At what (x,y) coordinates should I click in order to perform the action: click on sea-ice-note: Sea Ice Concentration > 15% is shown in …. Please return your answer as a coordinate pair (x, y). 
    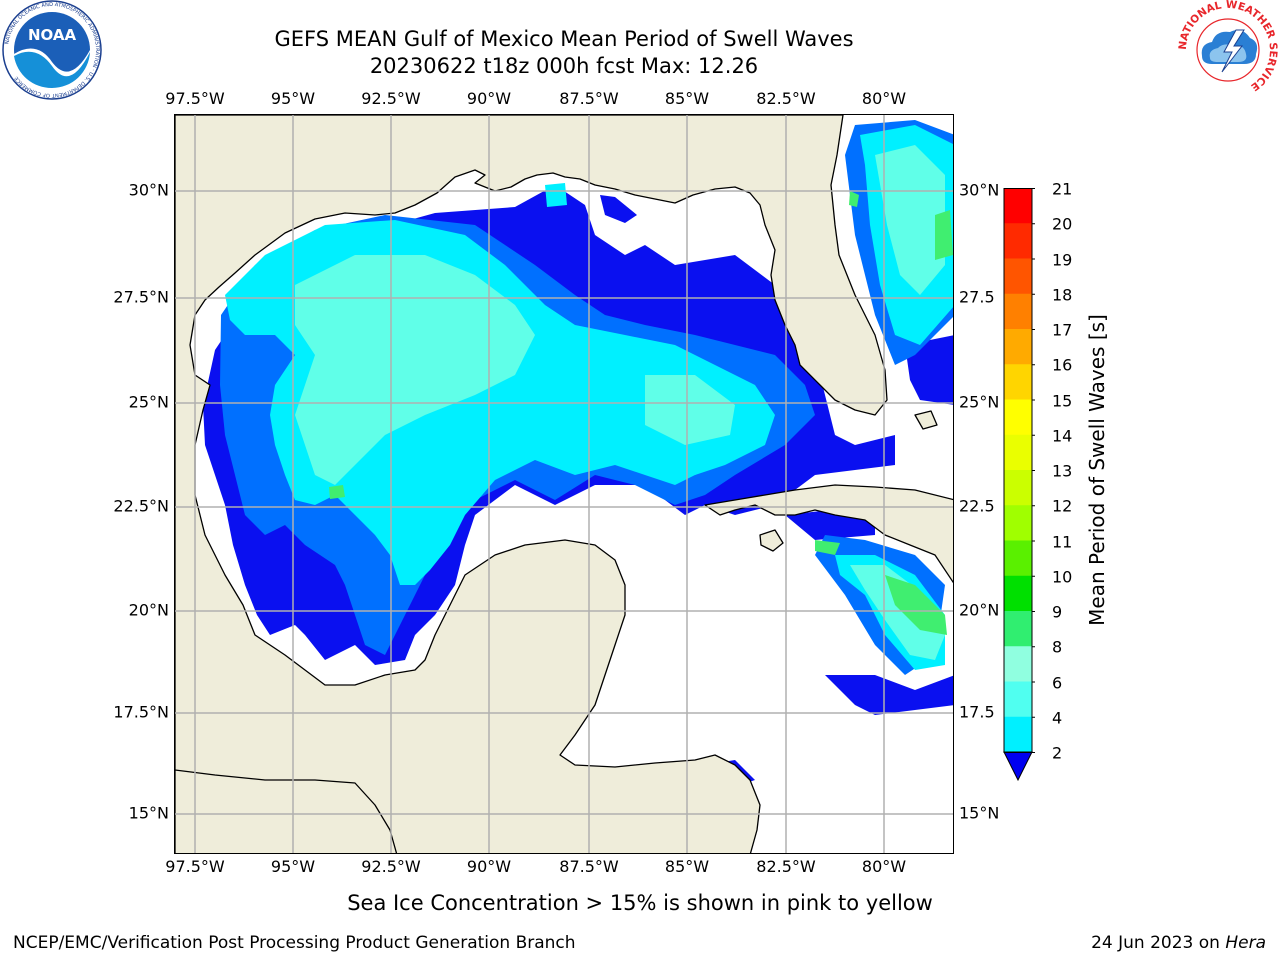
    Looking at the image, I should click on (640, 903).